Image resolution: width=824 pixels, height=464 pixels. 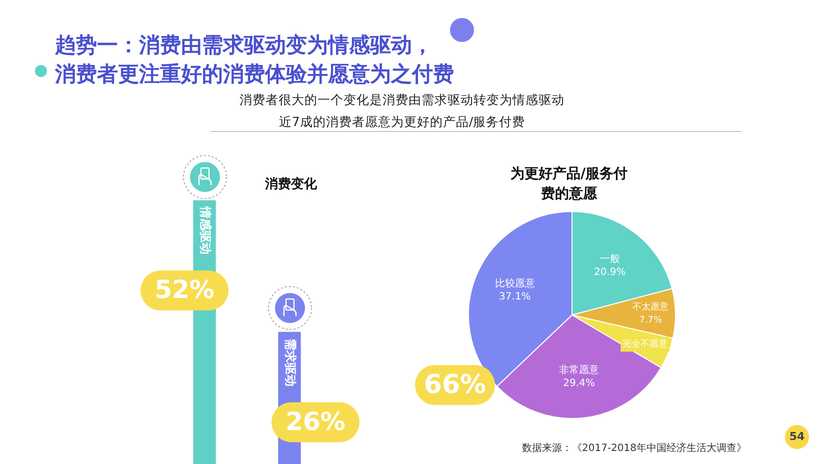 I want to click on text: 消费者很大的一个变化是消费由需求驱动转变为情感驱动, so click(x=402, y=100).